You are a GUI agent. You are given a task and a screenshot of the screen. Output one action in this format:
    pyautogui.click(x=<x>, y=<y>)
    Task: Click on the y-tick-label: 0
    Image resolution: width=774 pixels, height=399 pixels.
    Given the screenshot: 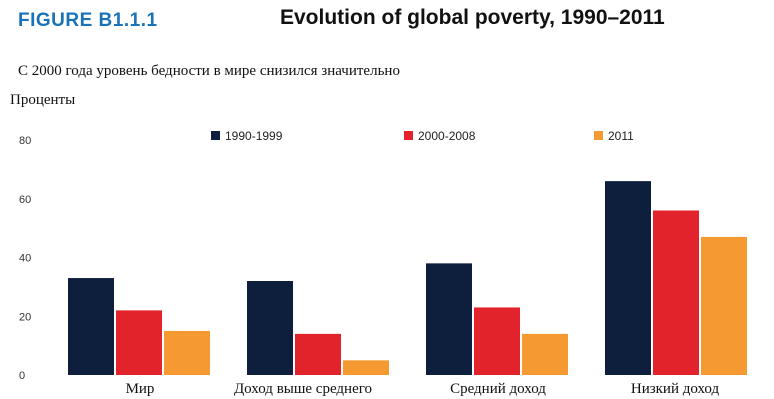 What is the action you would take?
    pyautogui.click(x=22, y=376)
    